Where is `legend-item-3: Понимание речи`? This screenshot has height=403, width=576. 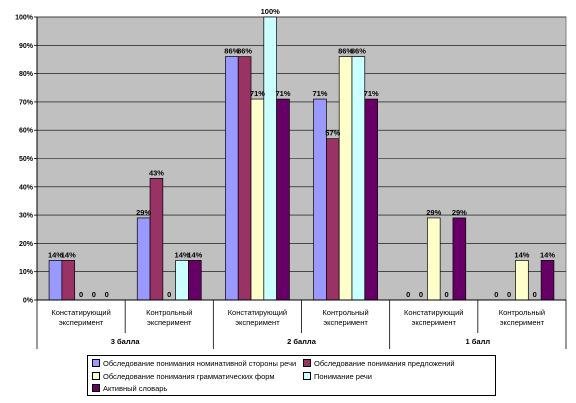 legend-item-3: Понимание речи is located at coordinates (337, 376).